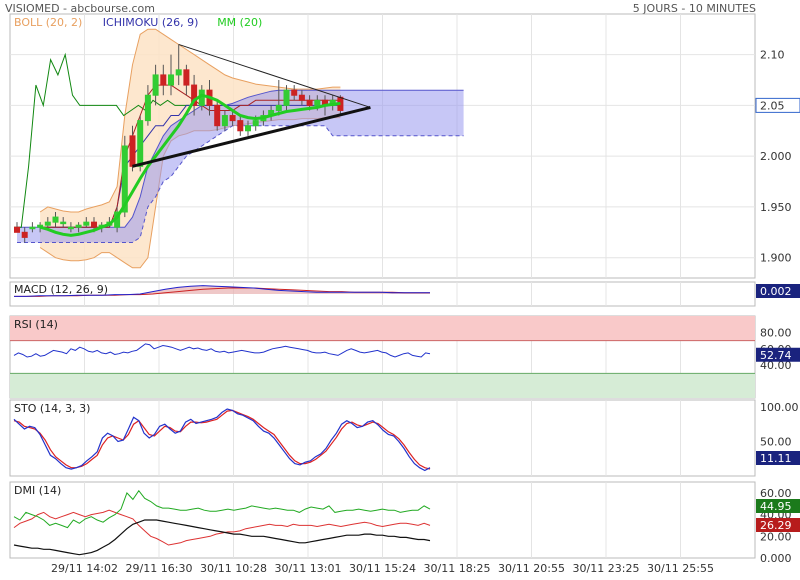 The image size is (800, 580). I want to click on price-ytick-label: 1.950, so click(776, 207).